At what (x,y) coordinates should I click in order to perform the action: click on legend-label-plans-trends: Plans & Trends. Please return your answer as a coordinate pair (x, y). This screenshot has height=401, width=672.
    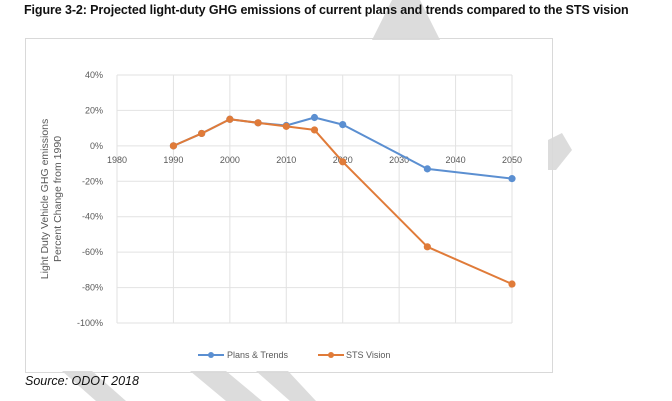
    Looking at the image, I should click on (258, 355).